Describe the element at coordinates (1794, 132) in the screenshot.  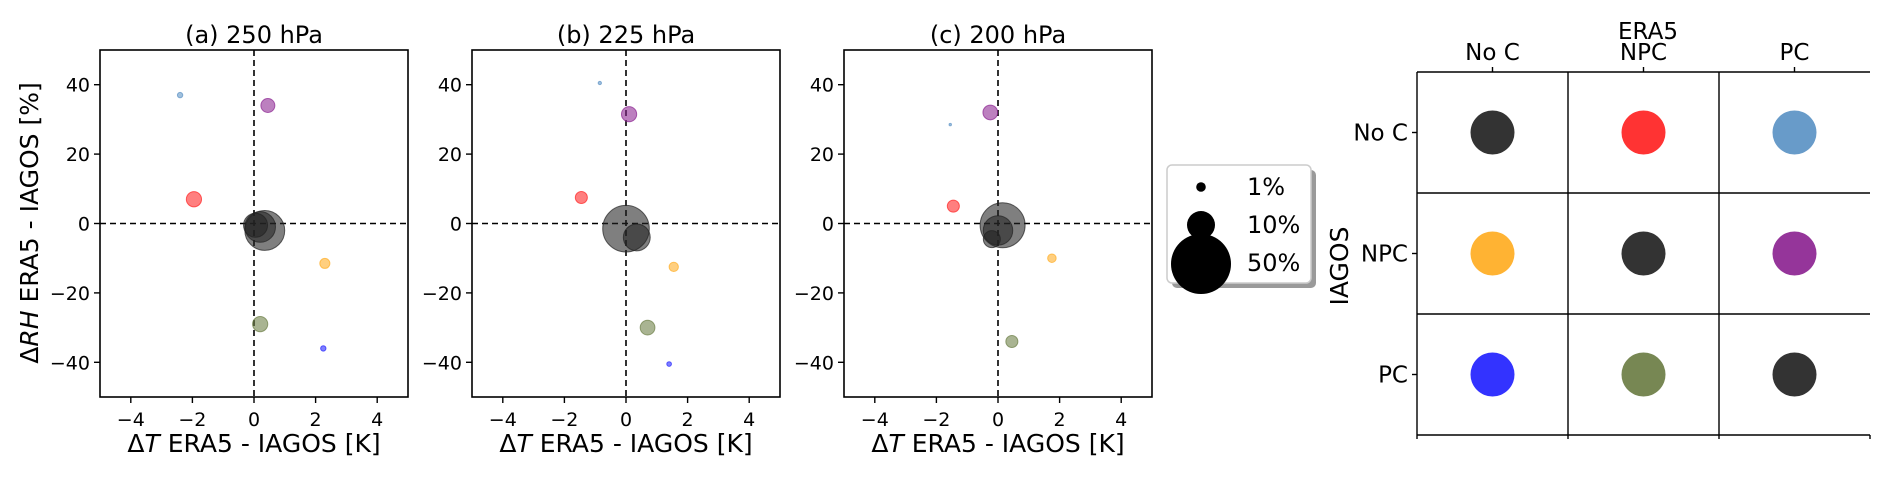
I see `matrix-swatch-no-c-pc` at that location.